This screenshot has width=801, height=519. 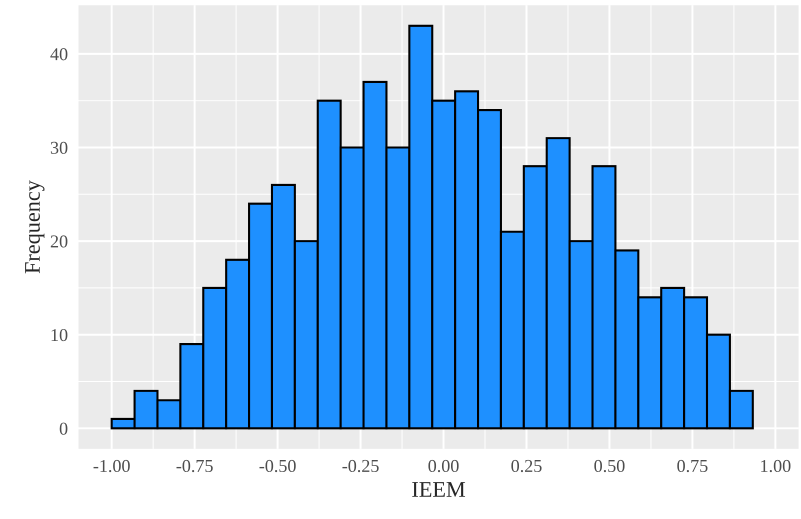 I want to click on x-tick-label: 0.50, so click(x=609, y=466).